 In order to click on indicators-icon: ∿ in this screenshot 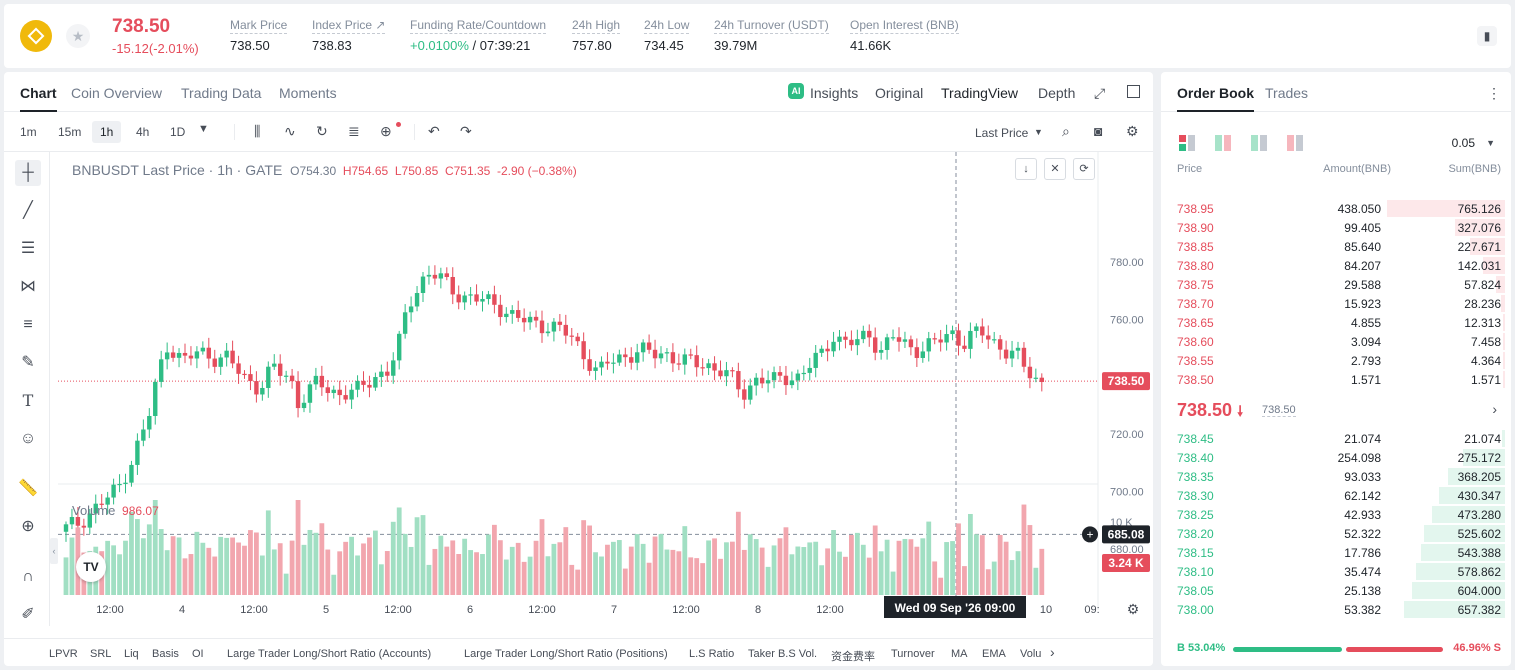, I will do `click(290, 131)`.